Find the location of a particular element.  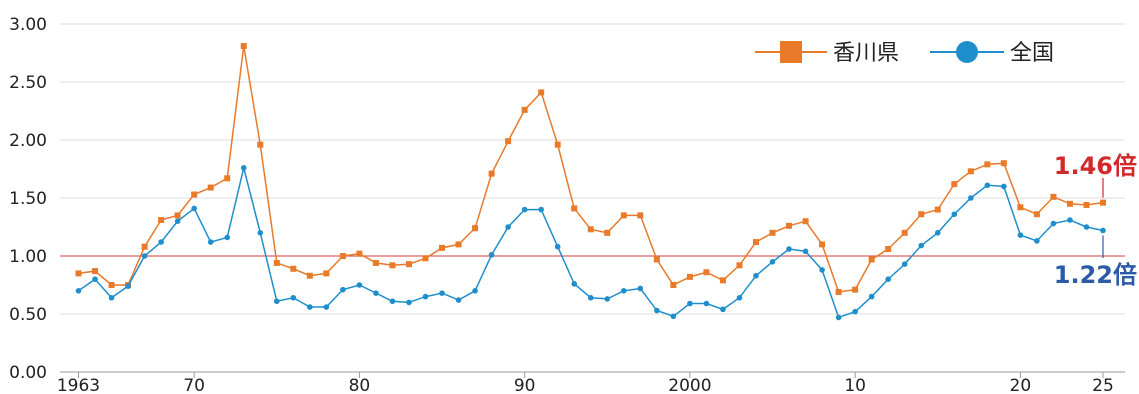

x-tick-label: 10 is located at coordinates (855, 385).